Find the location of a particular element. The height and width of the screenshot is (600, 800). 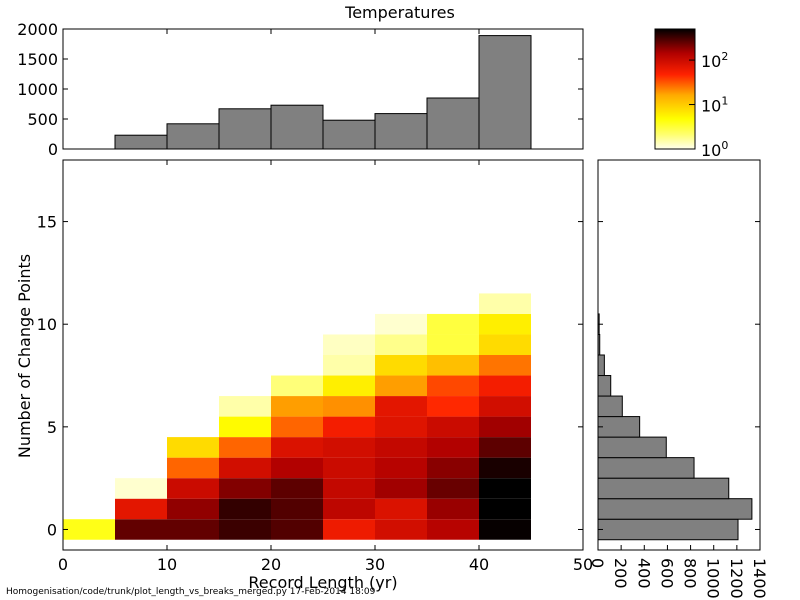

heatmap-x-tick-label: 30 is located at coordinates (375, 564).